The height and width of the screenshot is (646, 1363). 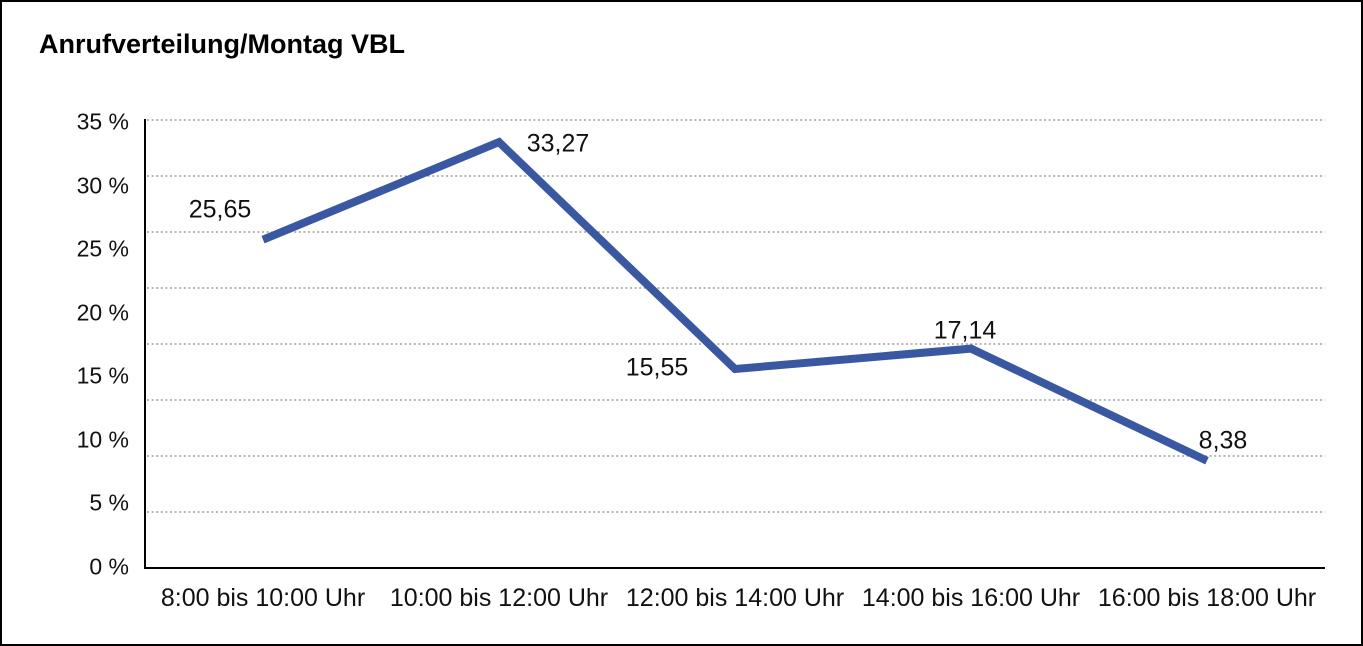 I want to click on x-category-label-2: 10:00 bis 12:00 Uhr, so click(x=499, y=598).